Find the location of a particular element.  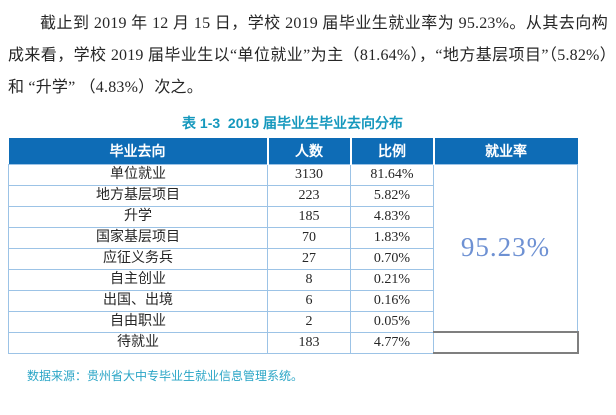

cell-percent: 0.05% is located at coordinates (392, 321).